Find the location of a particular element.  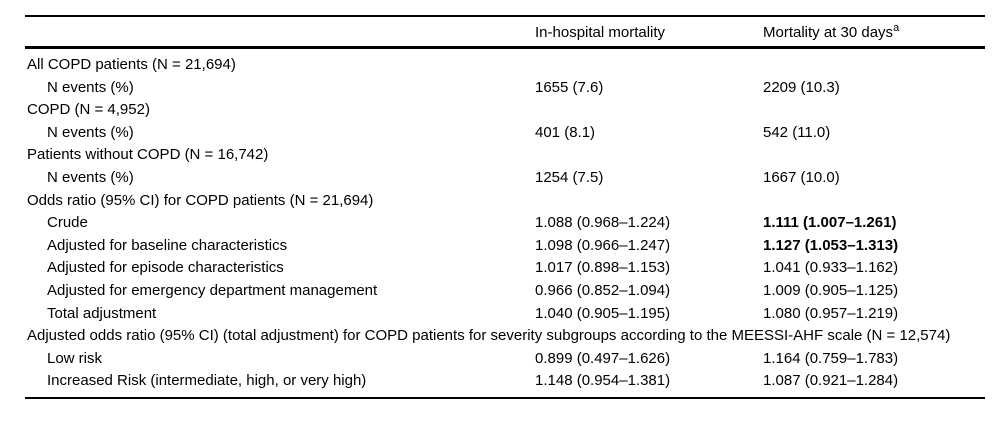

row-label: Adjusted for baseline characteristics is located at coordinates (167, 245).